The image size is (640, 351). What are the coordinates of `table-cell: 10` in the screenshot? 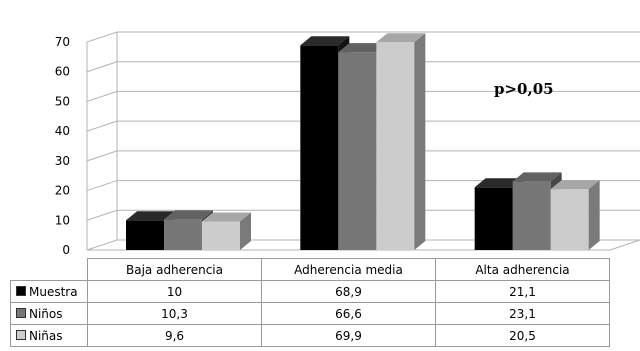 It's located at (174, 291).